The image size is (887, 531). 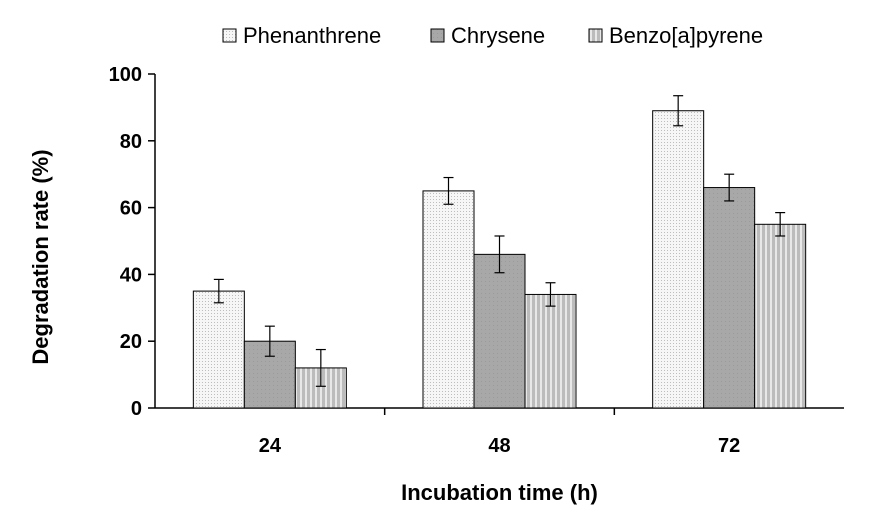 What do you see at coordinates (499, 432) in the screenshot?
I see `x-axis-ticks: 24 48 72` at bounding box center [499, 432].